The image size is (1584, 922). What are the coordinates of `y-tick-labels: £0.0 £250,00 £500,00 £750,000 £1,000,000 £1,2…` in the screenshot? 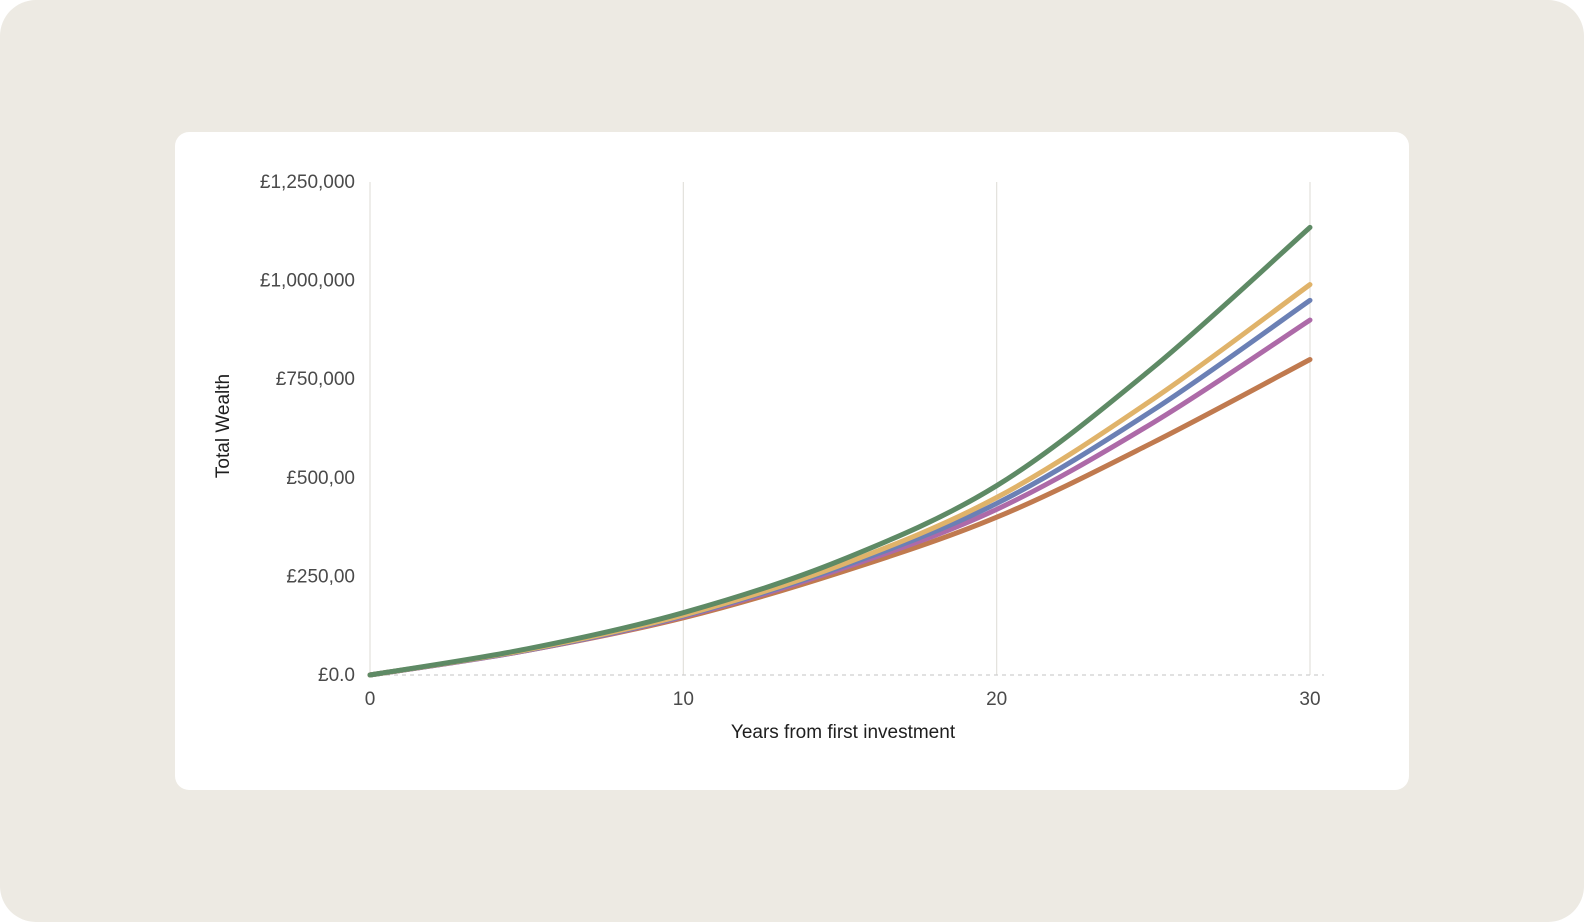 It's located at (307, 429).